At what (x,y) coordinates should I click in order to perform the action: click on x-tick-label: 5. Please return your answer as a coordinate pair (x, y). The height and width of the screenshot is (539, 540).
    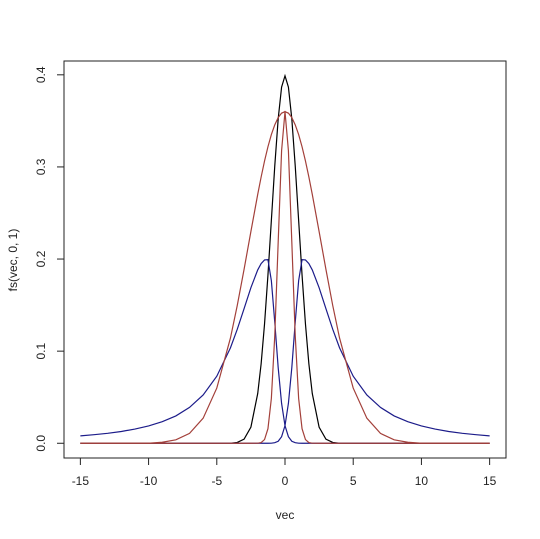
    Looking at the image, I should click on (353, 481).